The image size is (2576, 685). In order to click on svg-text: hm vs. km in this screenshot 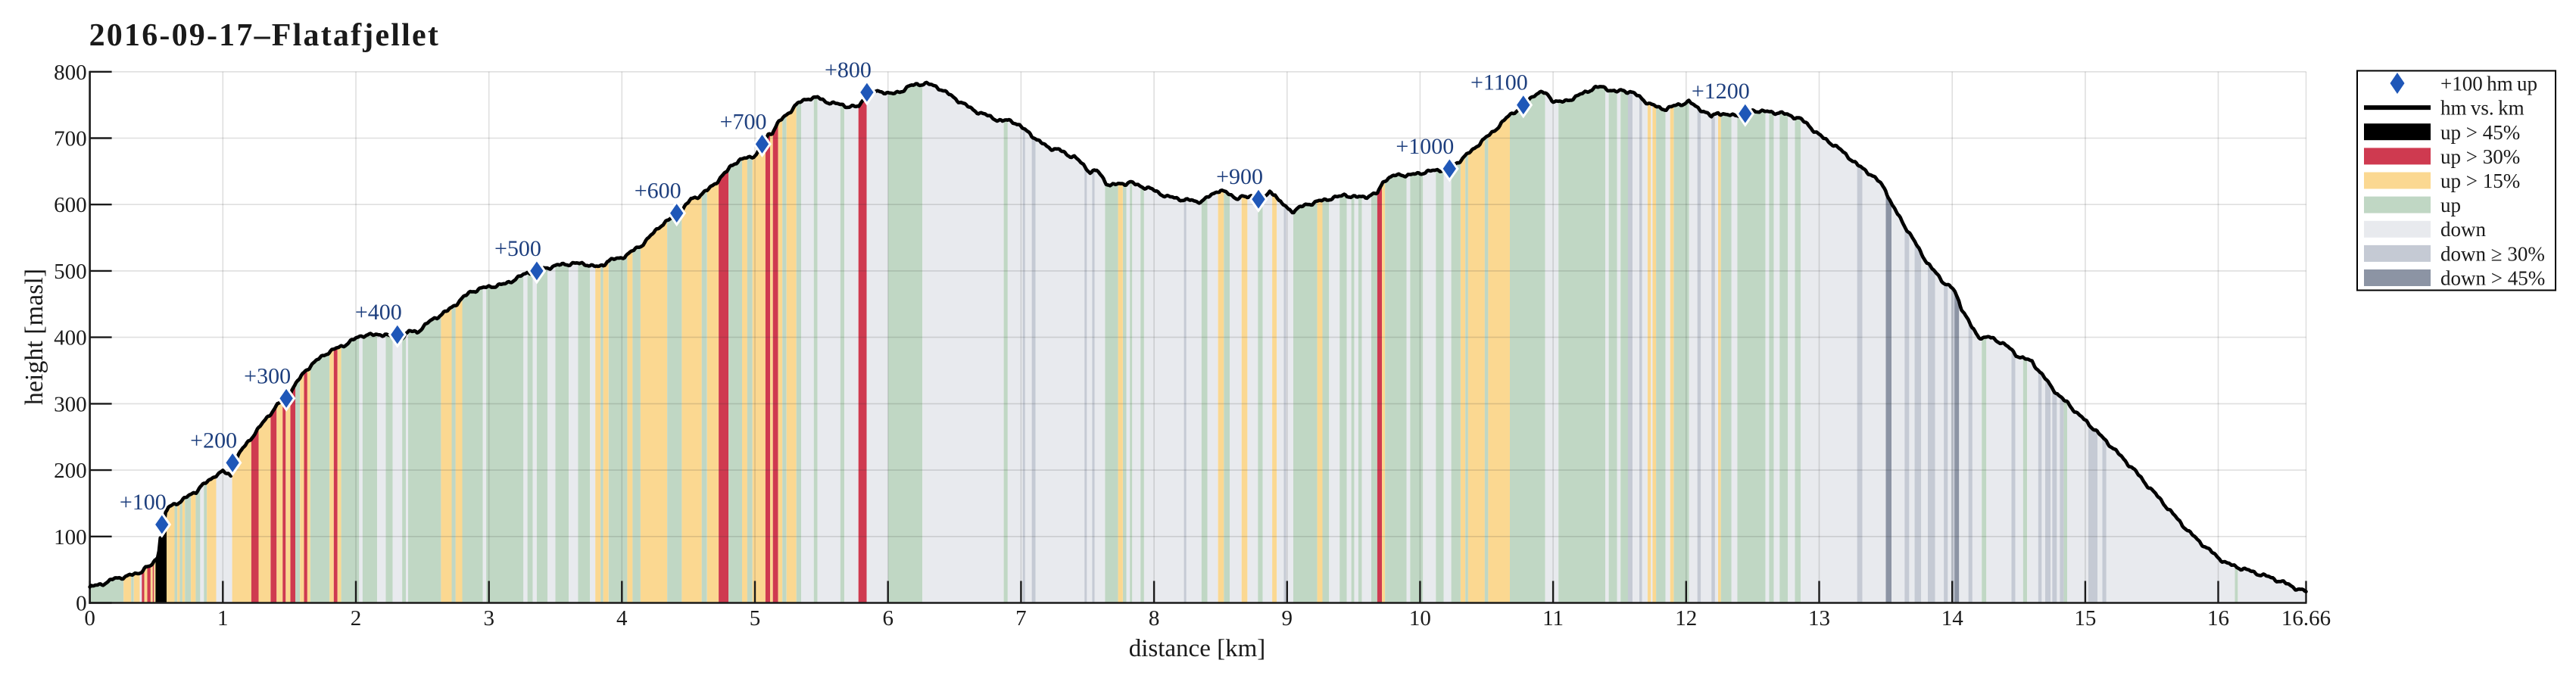, I will do `click(2482, 108)`.